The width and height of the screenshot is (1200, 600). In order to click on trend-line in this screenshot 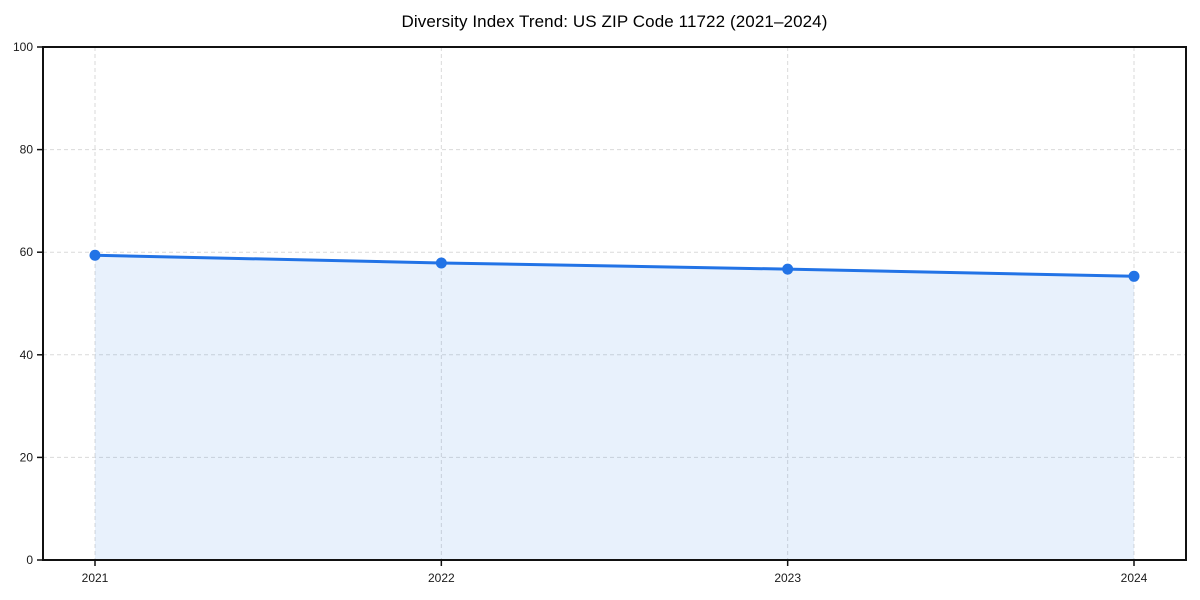, I will do `click(614, 265)`.